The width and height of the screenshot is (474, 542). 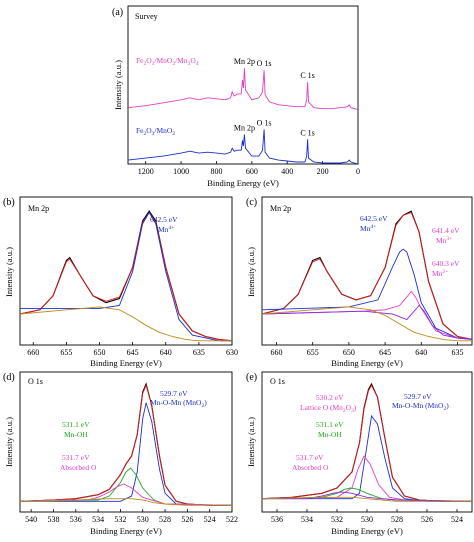 I want to click on panel-c-plot: 660 655 650 645 640 635, so click(x=367, y=283).